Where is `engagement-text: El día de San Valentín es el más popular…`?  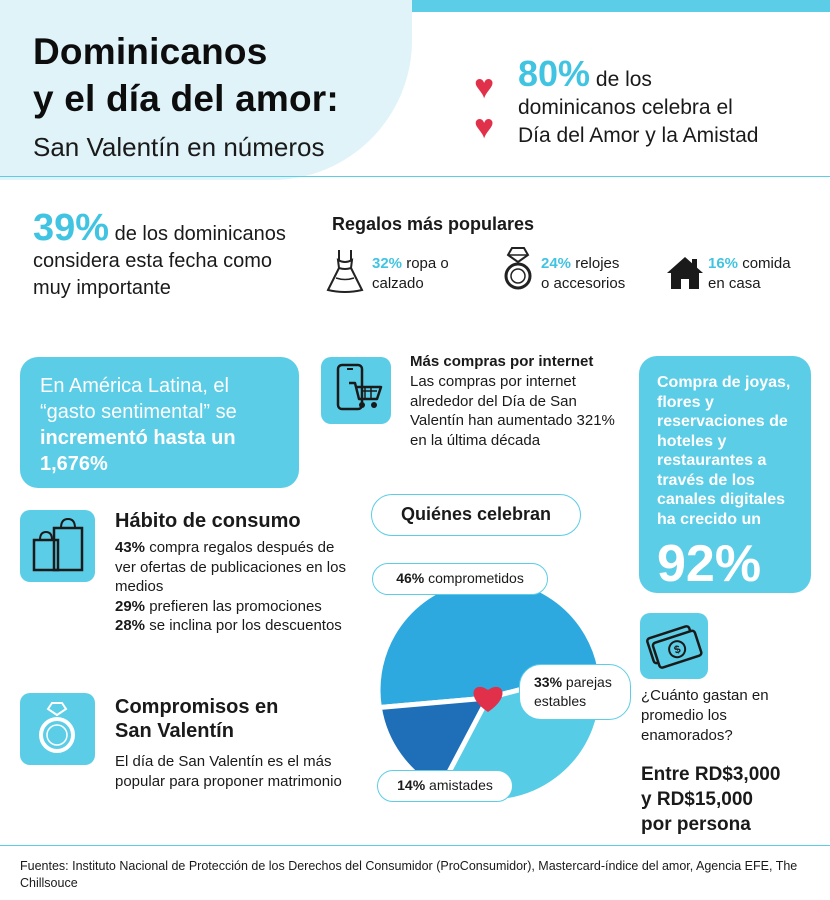 engagement-text: El día de San Valentín es el más popular… is located at coordinates (228, 771).